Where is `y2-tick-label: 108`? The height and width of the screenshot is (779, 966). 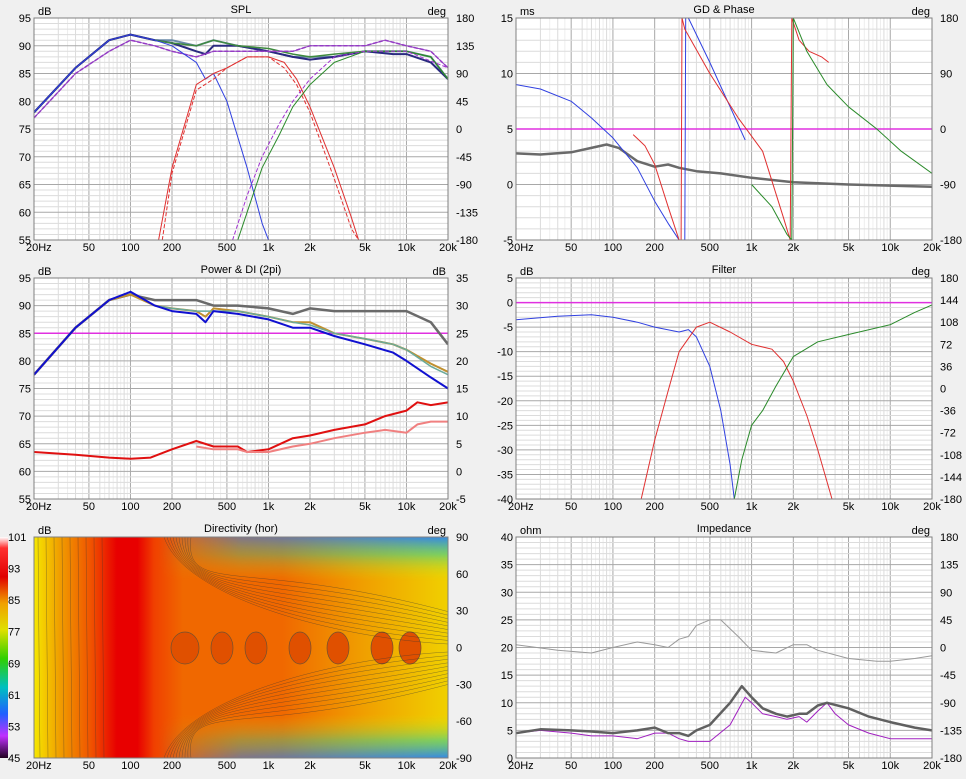
y2-tick-label: 108 is located at coordinates (949, 323).